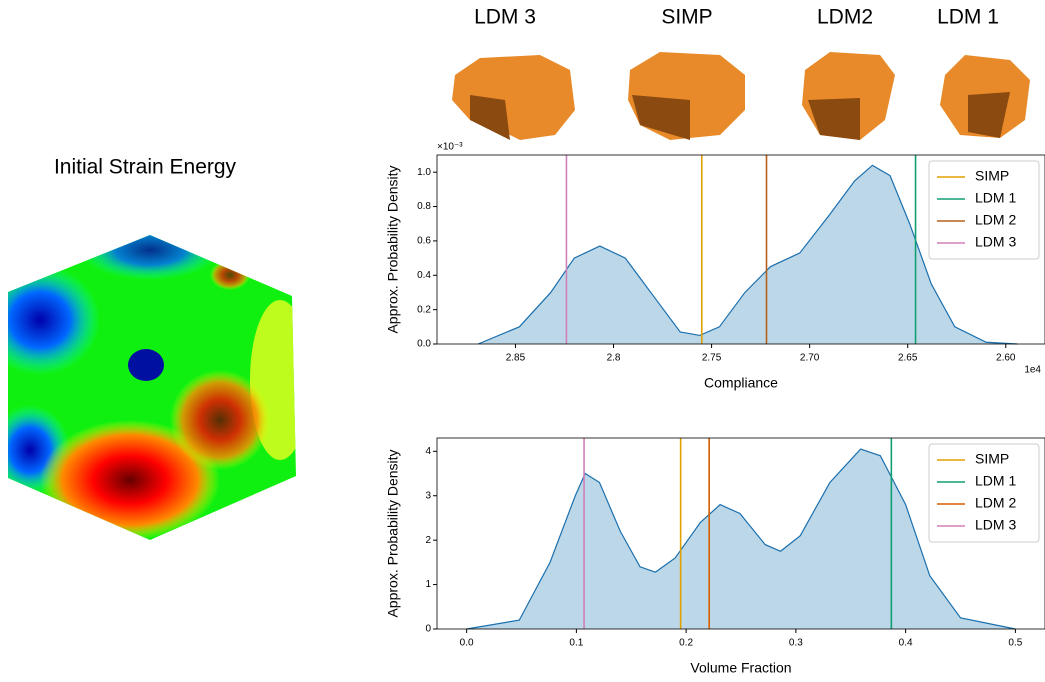  I want to click on y-tick-label: 2, so click(428, 540).